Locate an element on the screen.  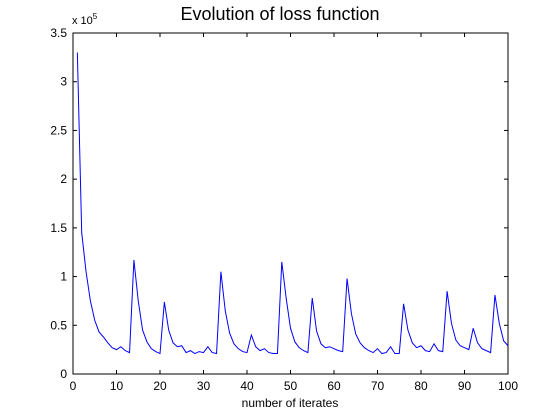
x-tick-label: 90 is located at coordinates (465, 386).